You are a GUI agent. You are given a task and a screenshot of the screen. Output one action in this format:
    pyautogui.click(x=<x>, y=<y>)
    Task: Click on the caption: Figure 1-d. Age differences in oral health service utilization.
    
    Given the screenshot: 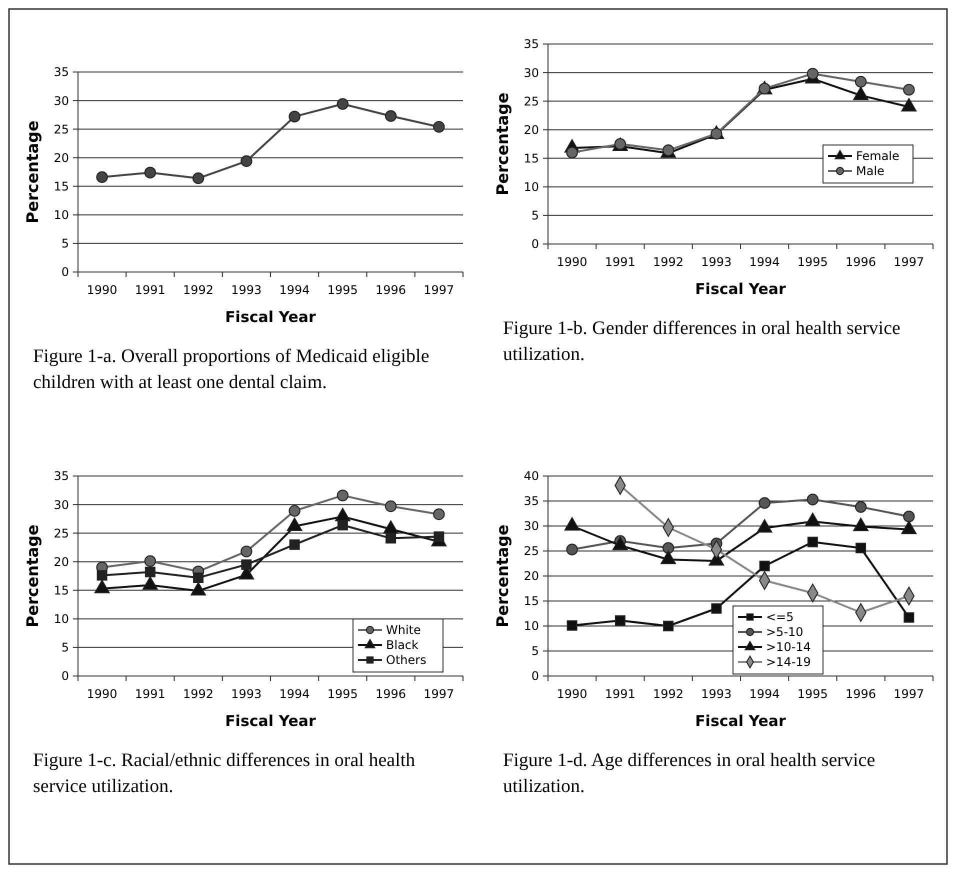 What is the action you would take?
    pyautogui.click(x=689, y=773)
    